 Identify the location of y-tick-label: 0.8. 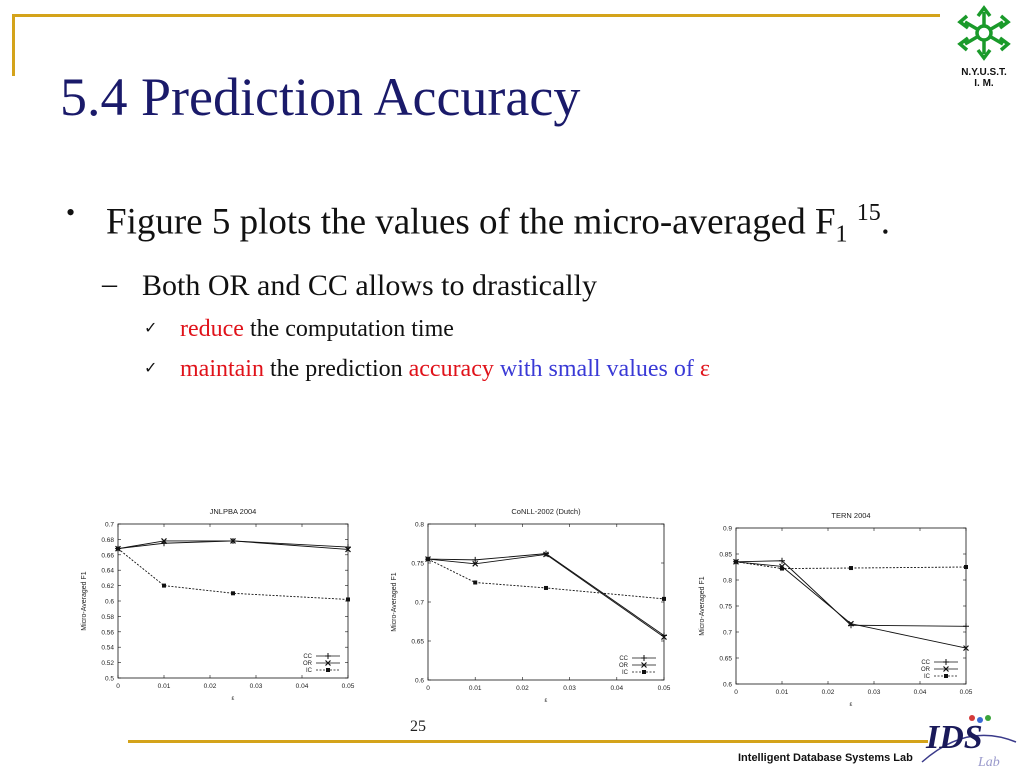
(419, 525).